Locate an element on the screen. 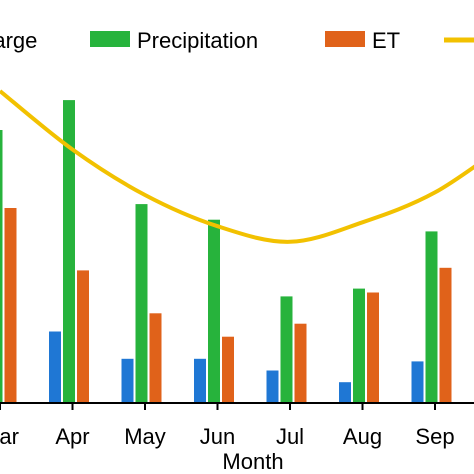  bar-precipitation-mar is located at coordinates (1, 266).